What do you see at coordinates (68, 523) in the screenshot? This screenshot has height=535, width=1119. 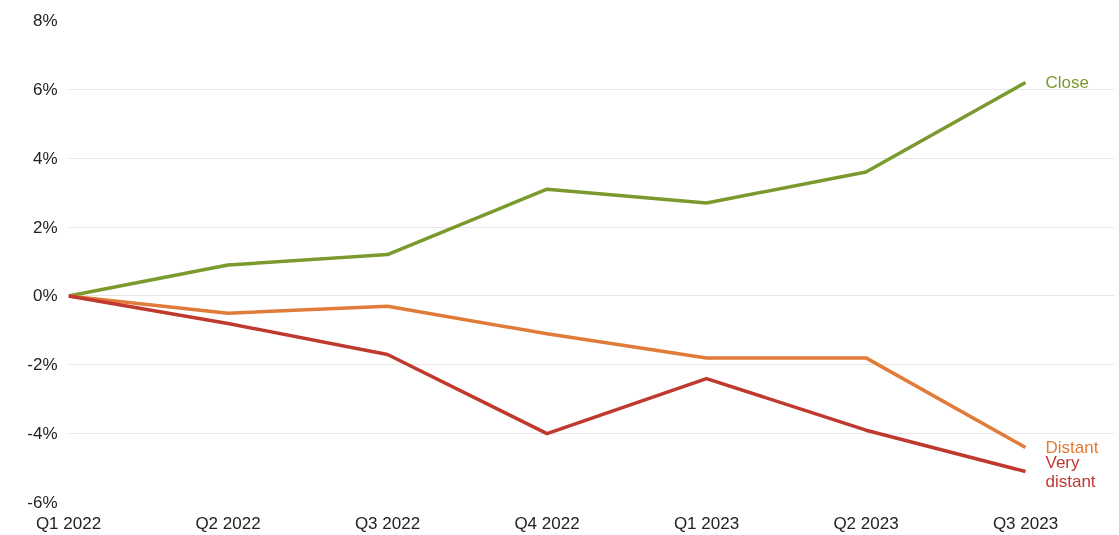 I see `x-tick-label: Q1 2022` at bounding box center [68, 523].